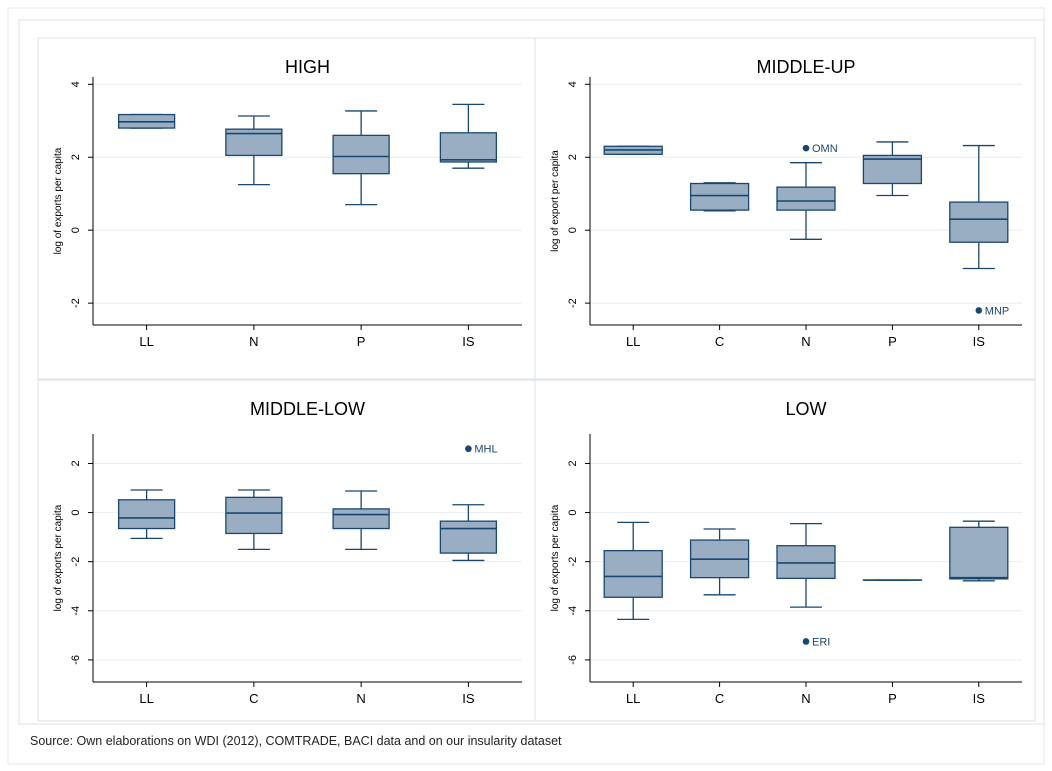 Image resolution: width=1052 pixels, height=771 pixels. I want to click on outlier-label: MNP, so click(997, 311).